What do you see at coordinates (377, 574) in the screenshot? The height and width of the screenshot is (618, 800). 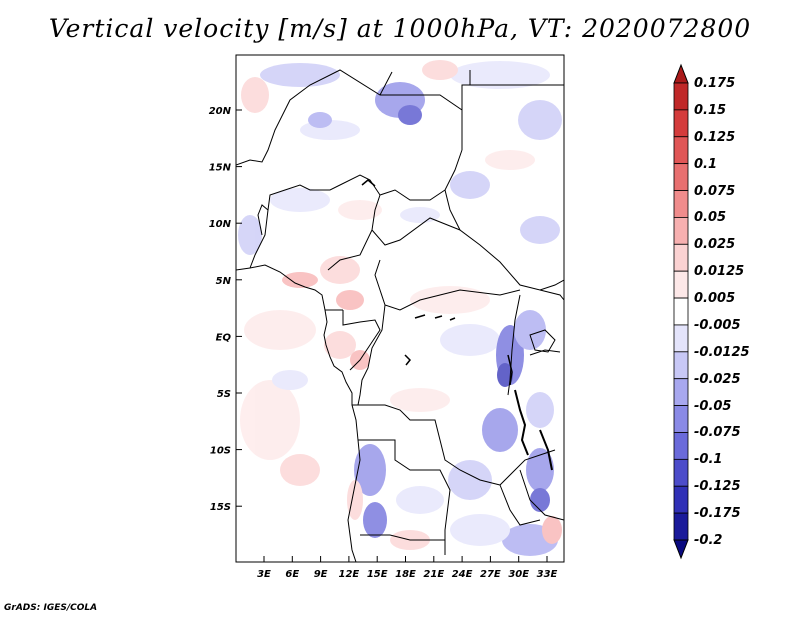 I see `lon-tick-label: 15E` at bounding box center [377, 574].